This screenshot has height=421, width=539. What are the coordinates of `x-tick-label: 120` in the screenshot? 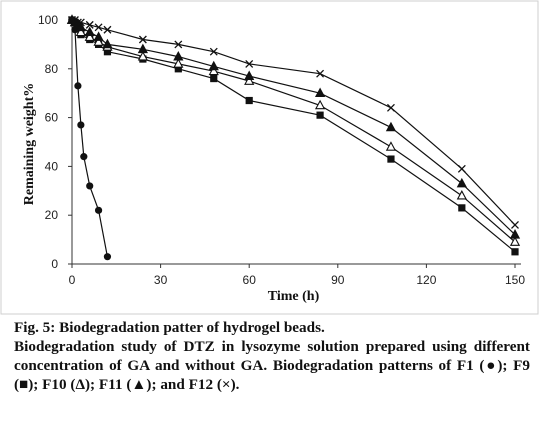 It's located at (426, 280).